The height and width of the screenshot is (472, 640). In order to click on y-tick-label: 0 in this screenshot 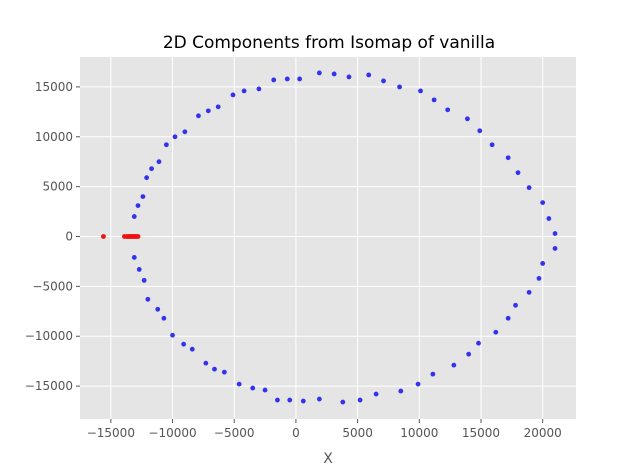, I will do `click(69, 237)`.